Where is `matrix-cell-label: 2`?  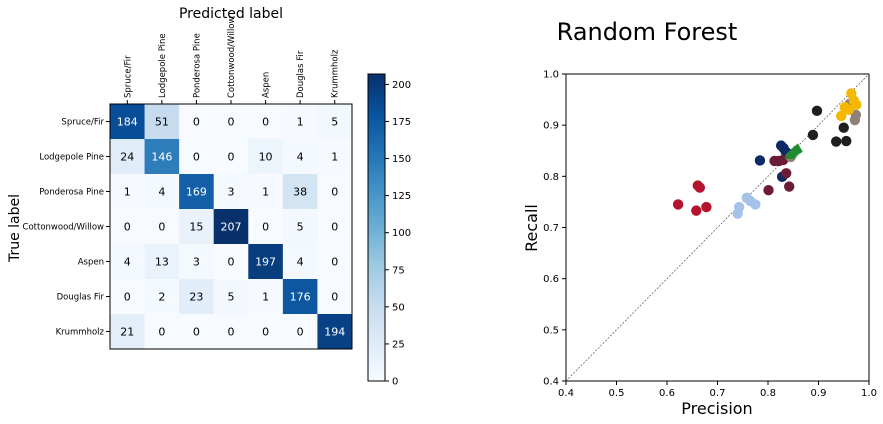 matrix-cell-label: 2 is located at coordinates (161, 297).